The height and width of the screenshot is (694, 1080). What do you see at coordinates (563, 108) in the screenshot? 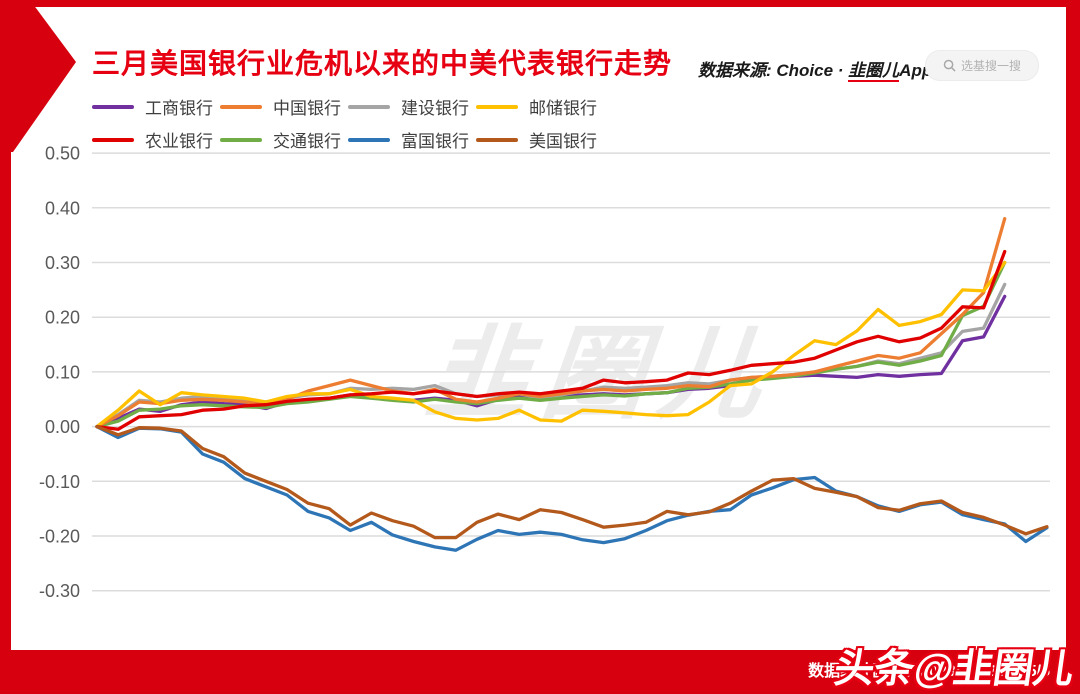
I see `legend-label: 邮储银行` at bounding box center [563, 108].